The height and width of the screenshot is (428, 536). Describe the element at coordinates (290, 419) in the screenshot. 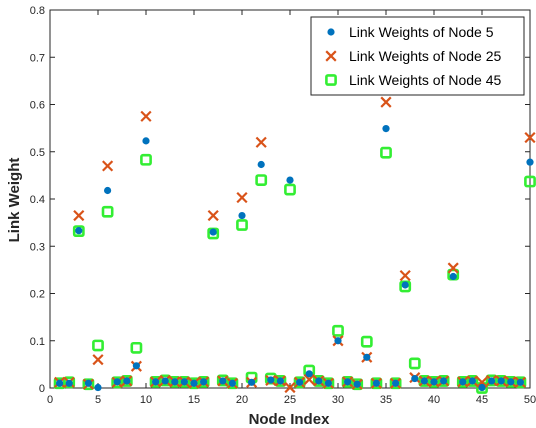

I see `x-axis-title: Node Index` at that location.